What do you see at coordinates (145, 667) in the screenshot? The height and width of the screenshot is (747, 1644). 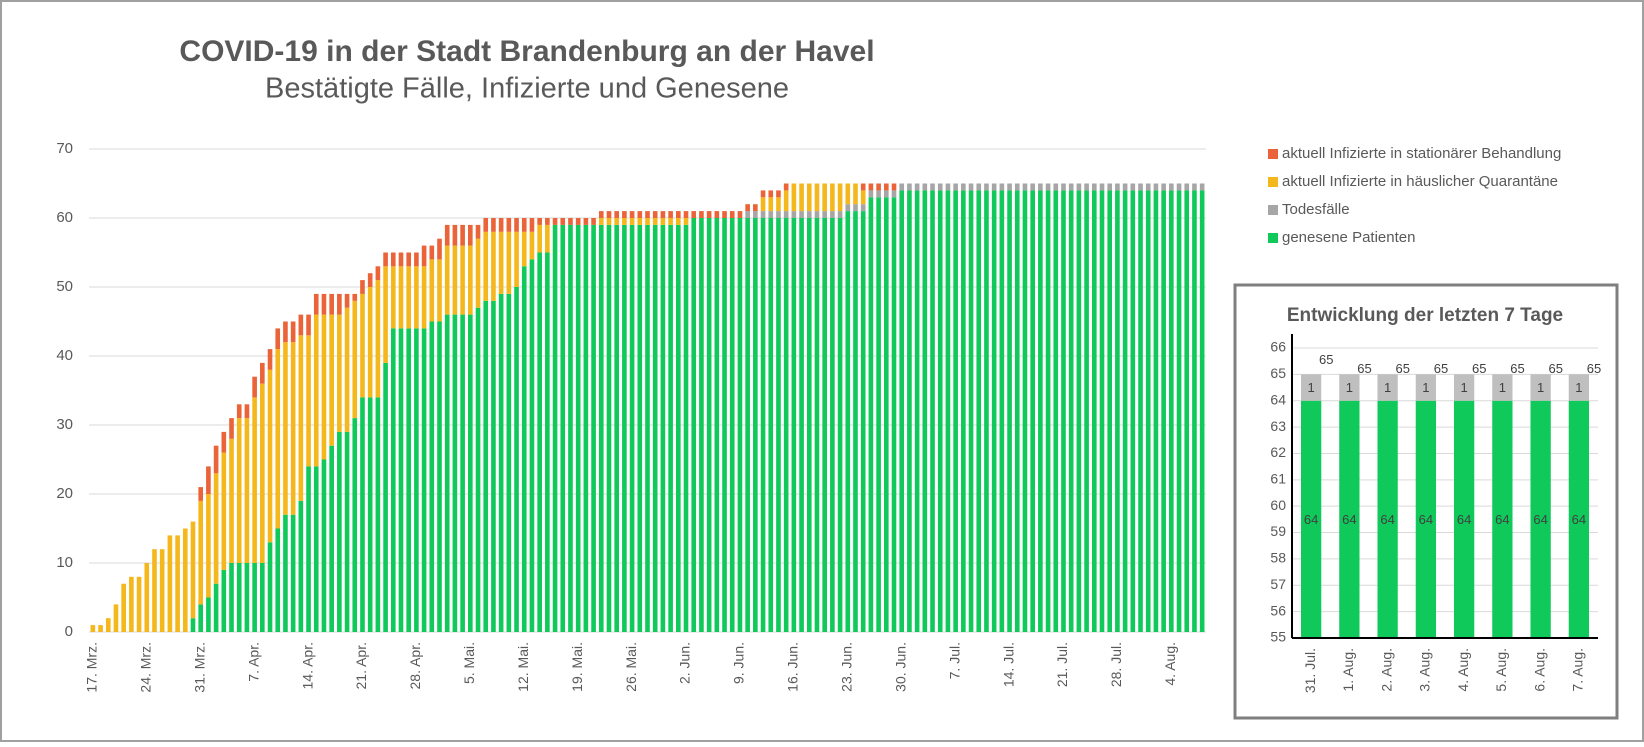 I see `x-tick-label: 24. Mrz.` at bounding box center [145, 667].